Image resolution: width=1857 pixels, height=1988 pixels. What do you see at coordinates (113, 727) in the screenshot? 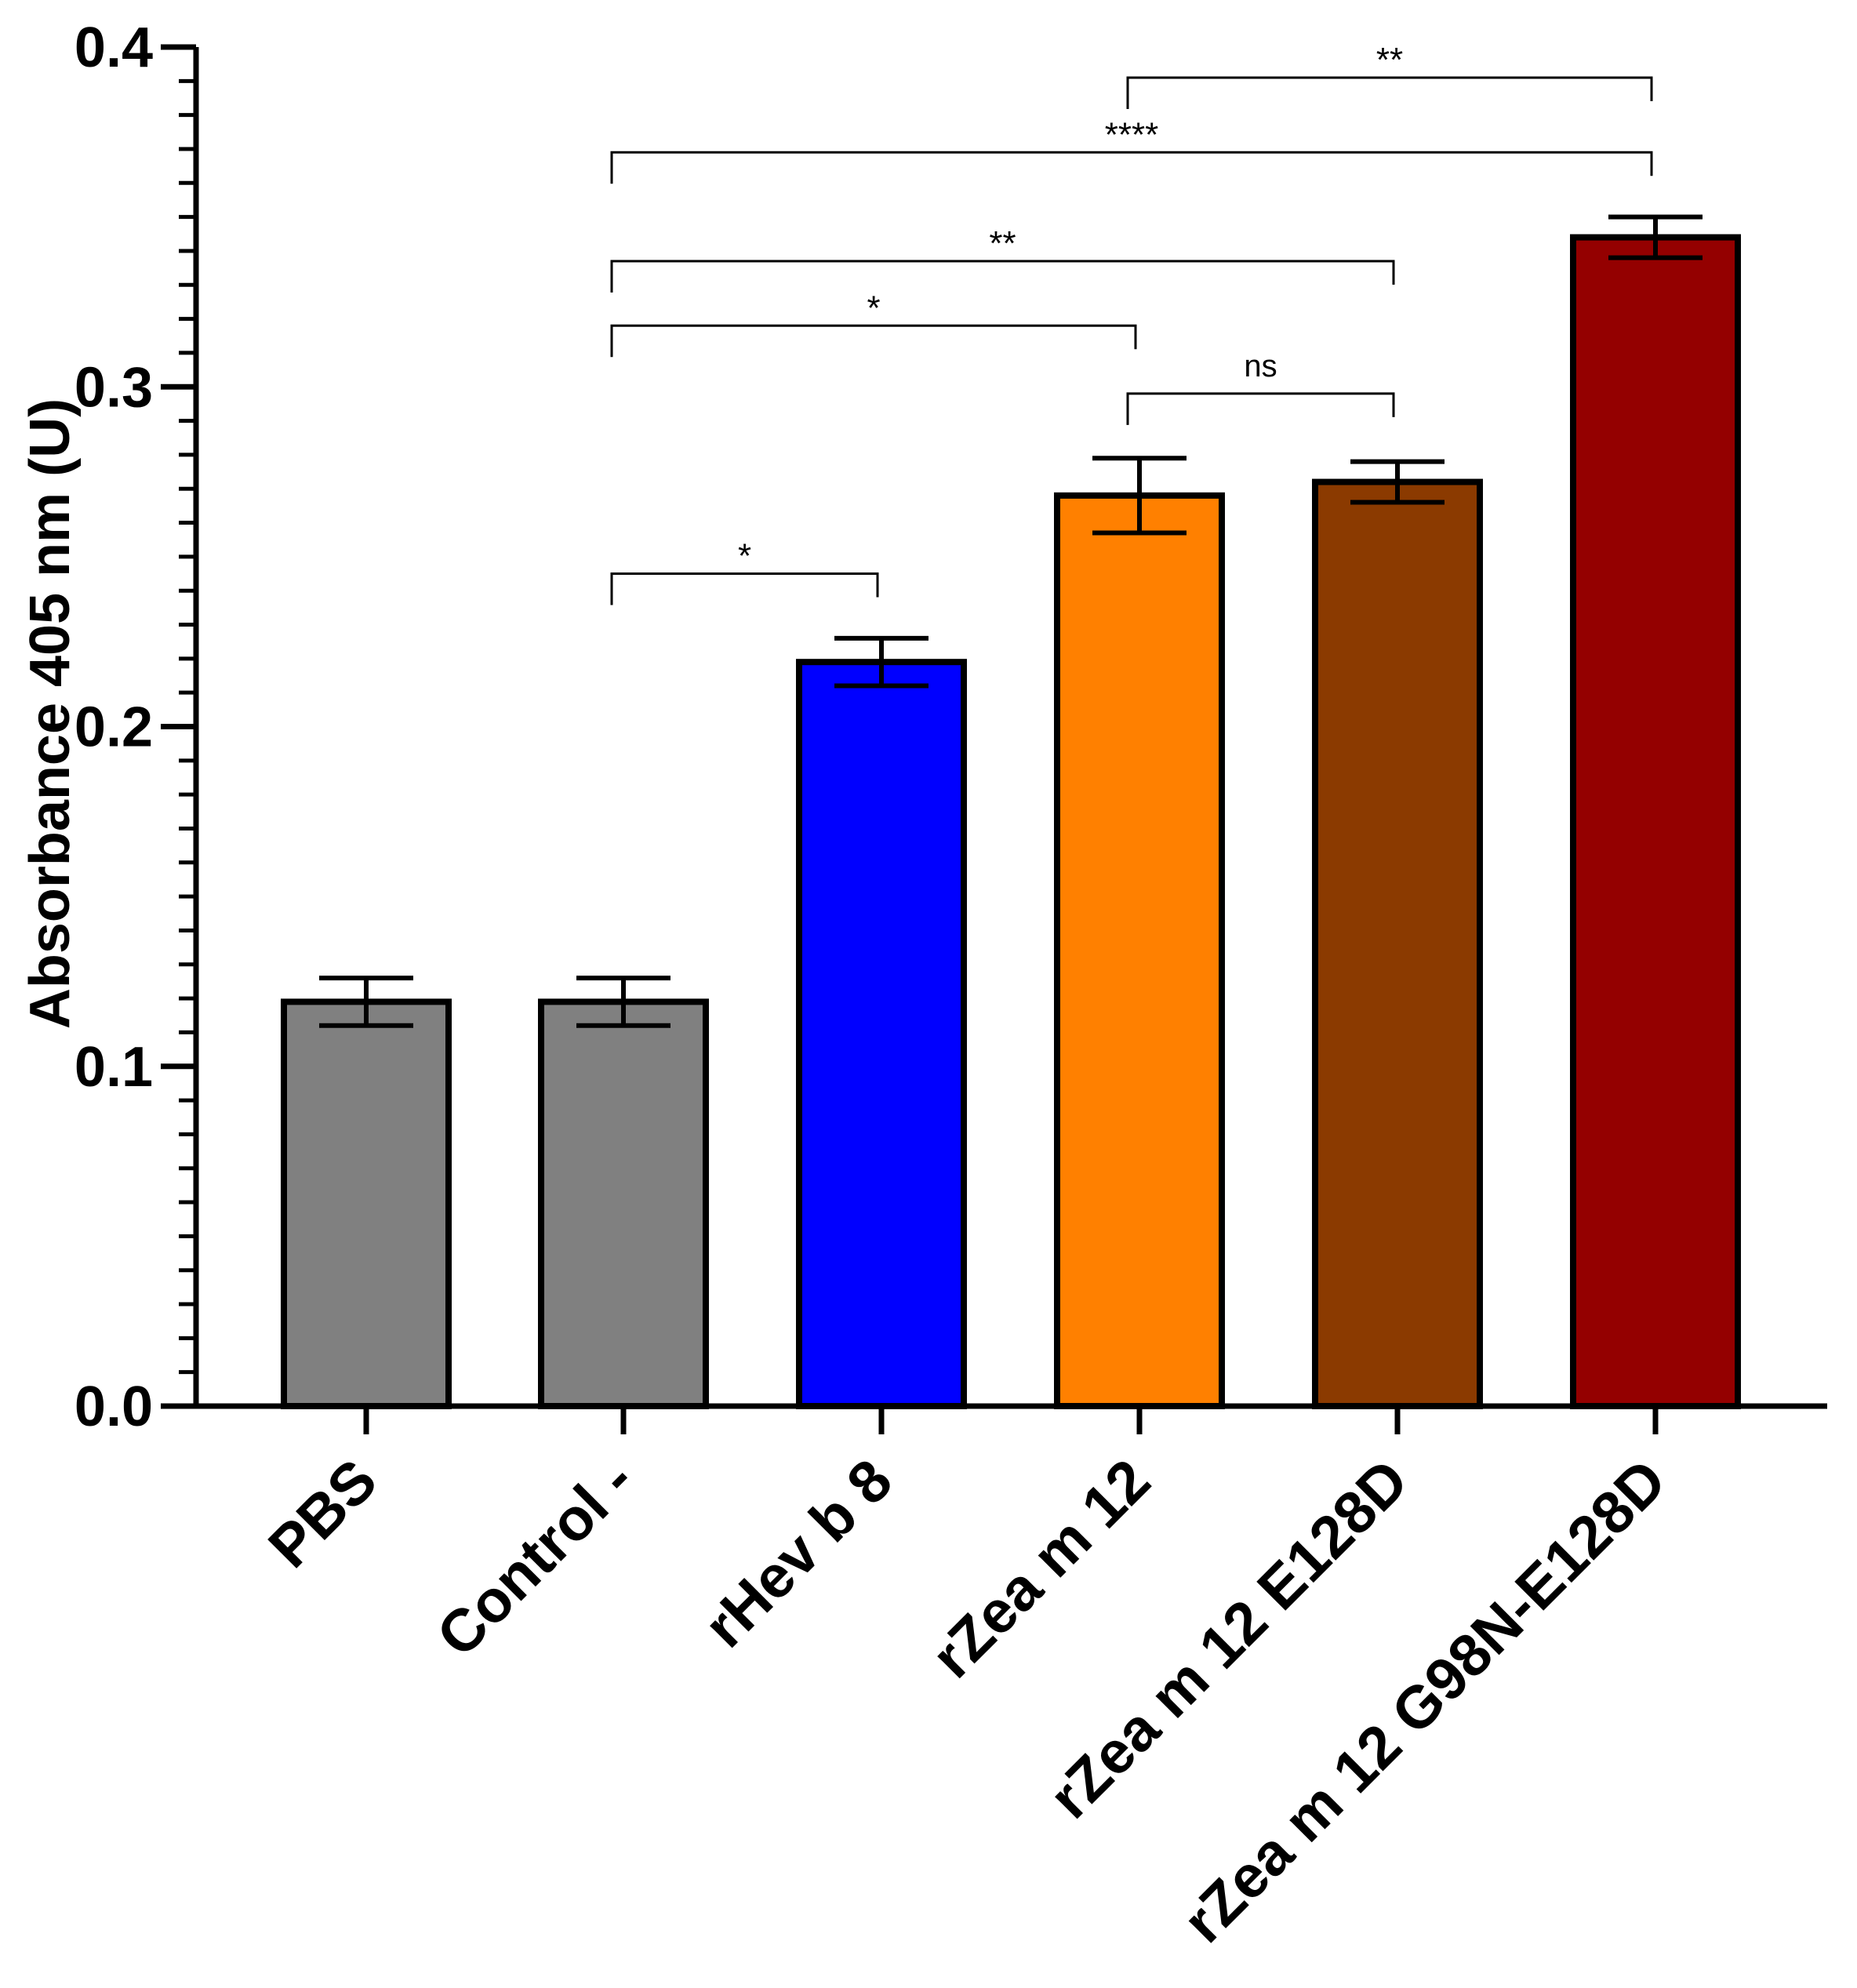
I see `y-tick-label: 0.2` at bounding box center [113, 727].